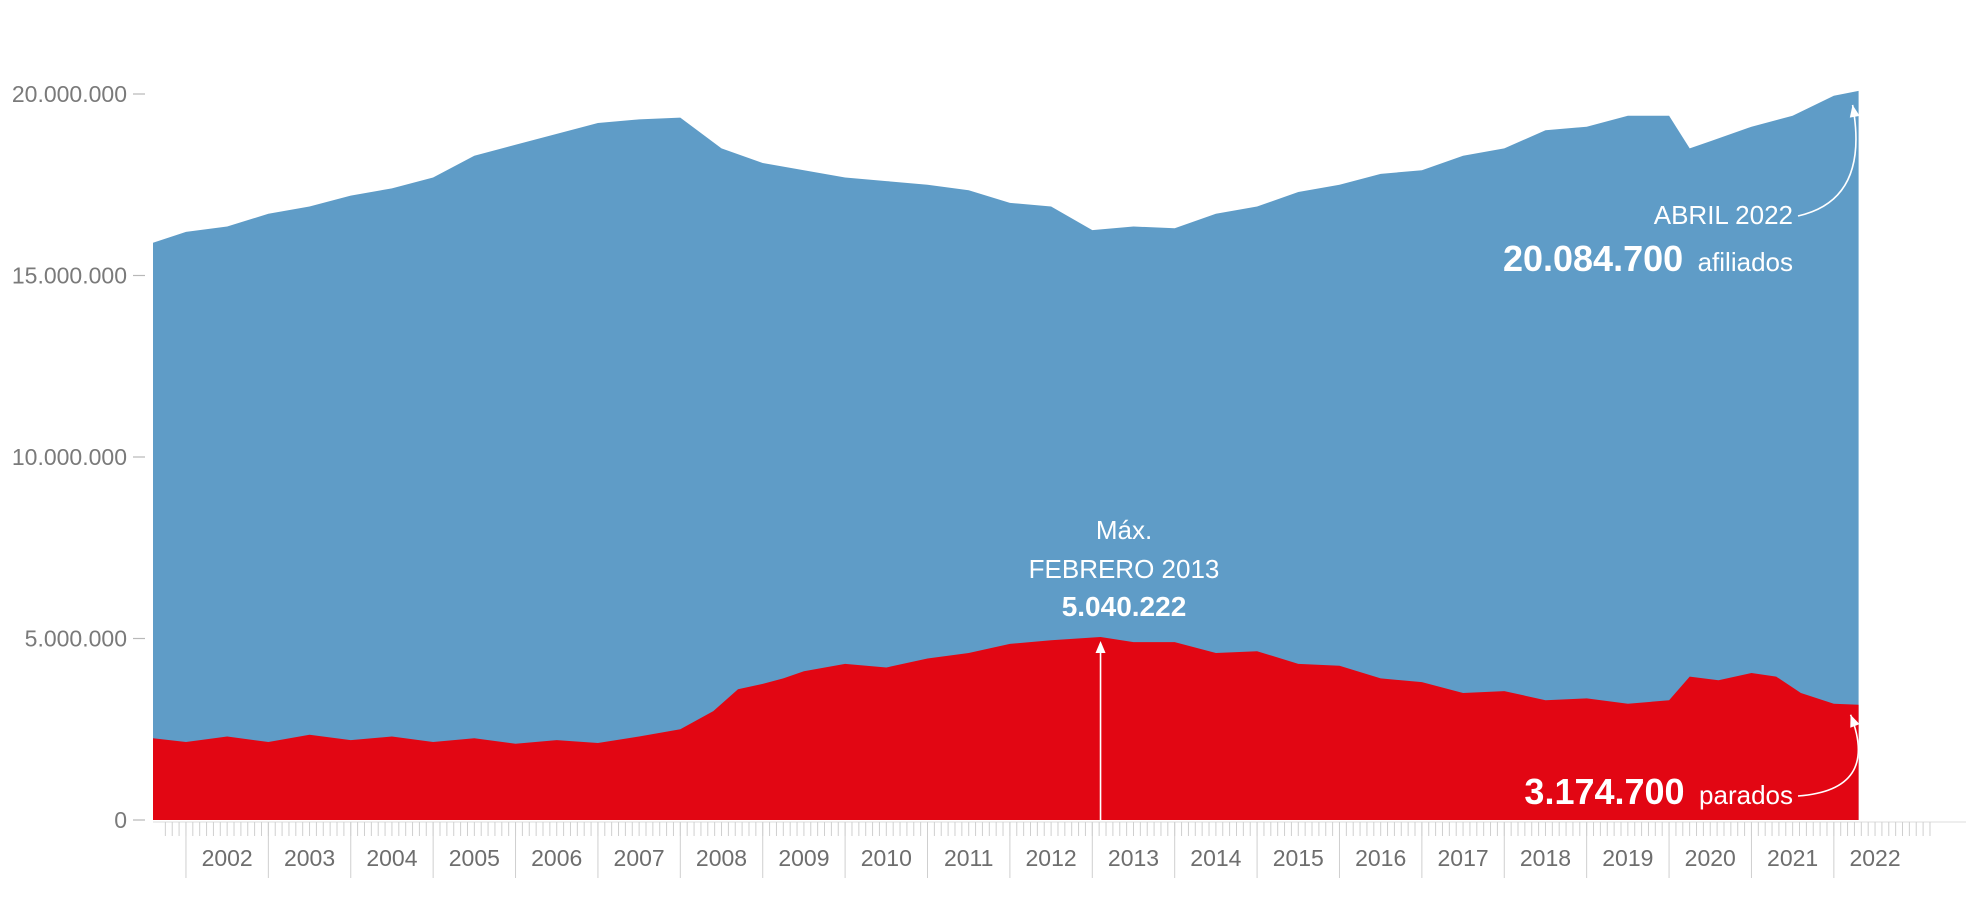  What do you see at coordinates (1681, 191) in the screenshot?
I see `afiliados-annotation: ABRIL 2022 20.084.700 afiliados` at bounding box center [1681, 191].